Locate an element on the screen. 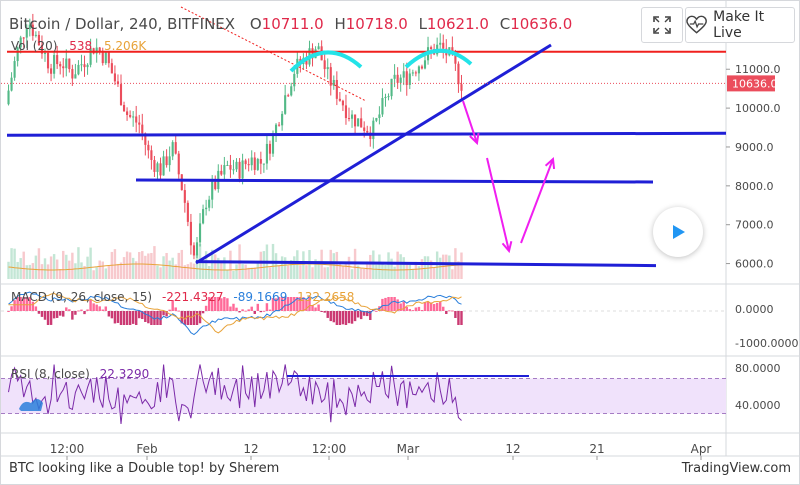 Image resolution: width=800 pixels, height=485 pixels. time-tick-label: 21 is located at coordinates (596, 449).